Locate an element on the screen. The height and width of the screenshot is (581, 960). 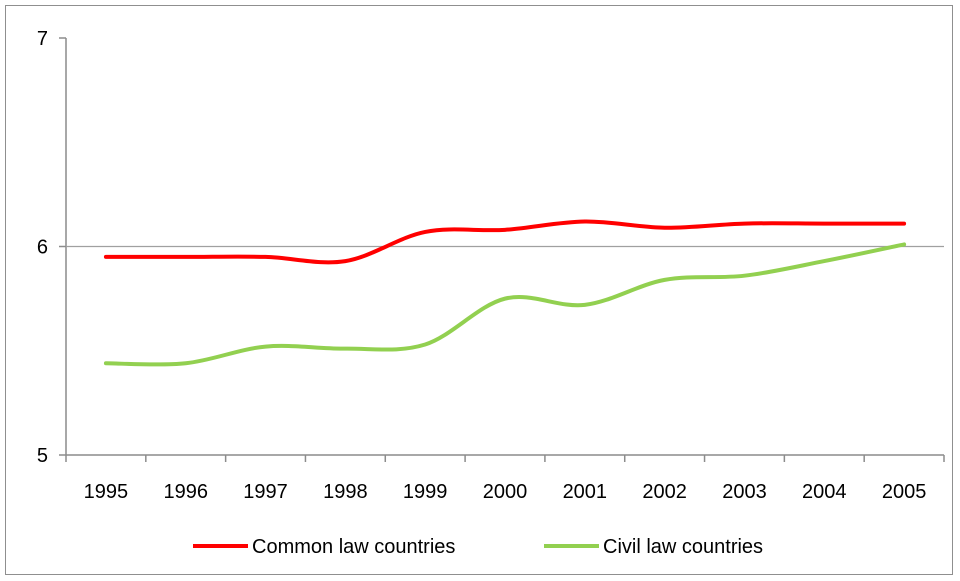
x-tick-label: 2004 is located at coordinates (824, 492).